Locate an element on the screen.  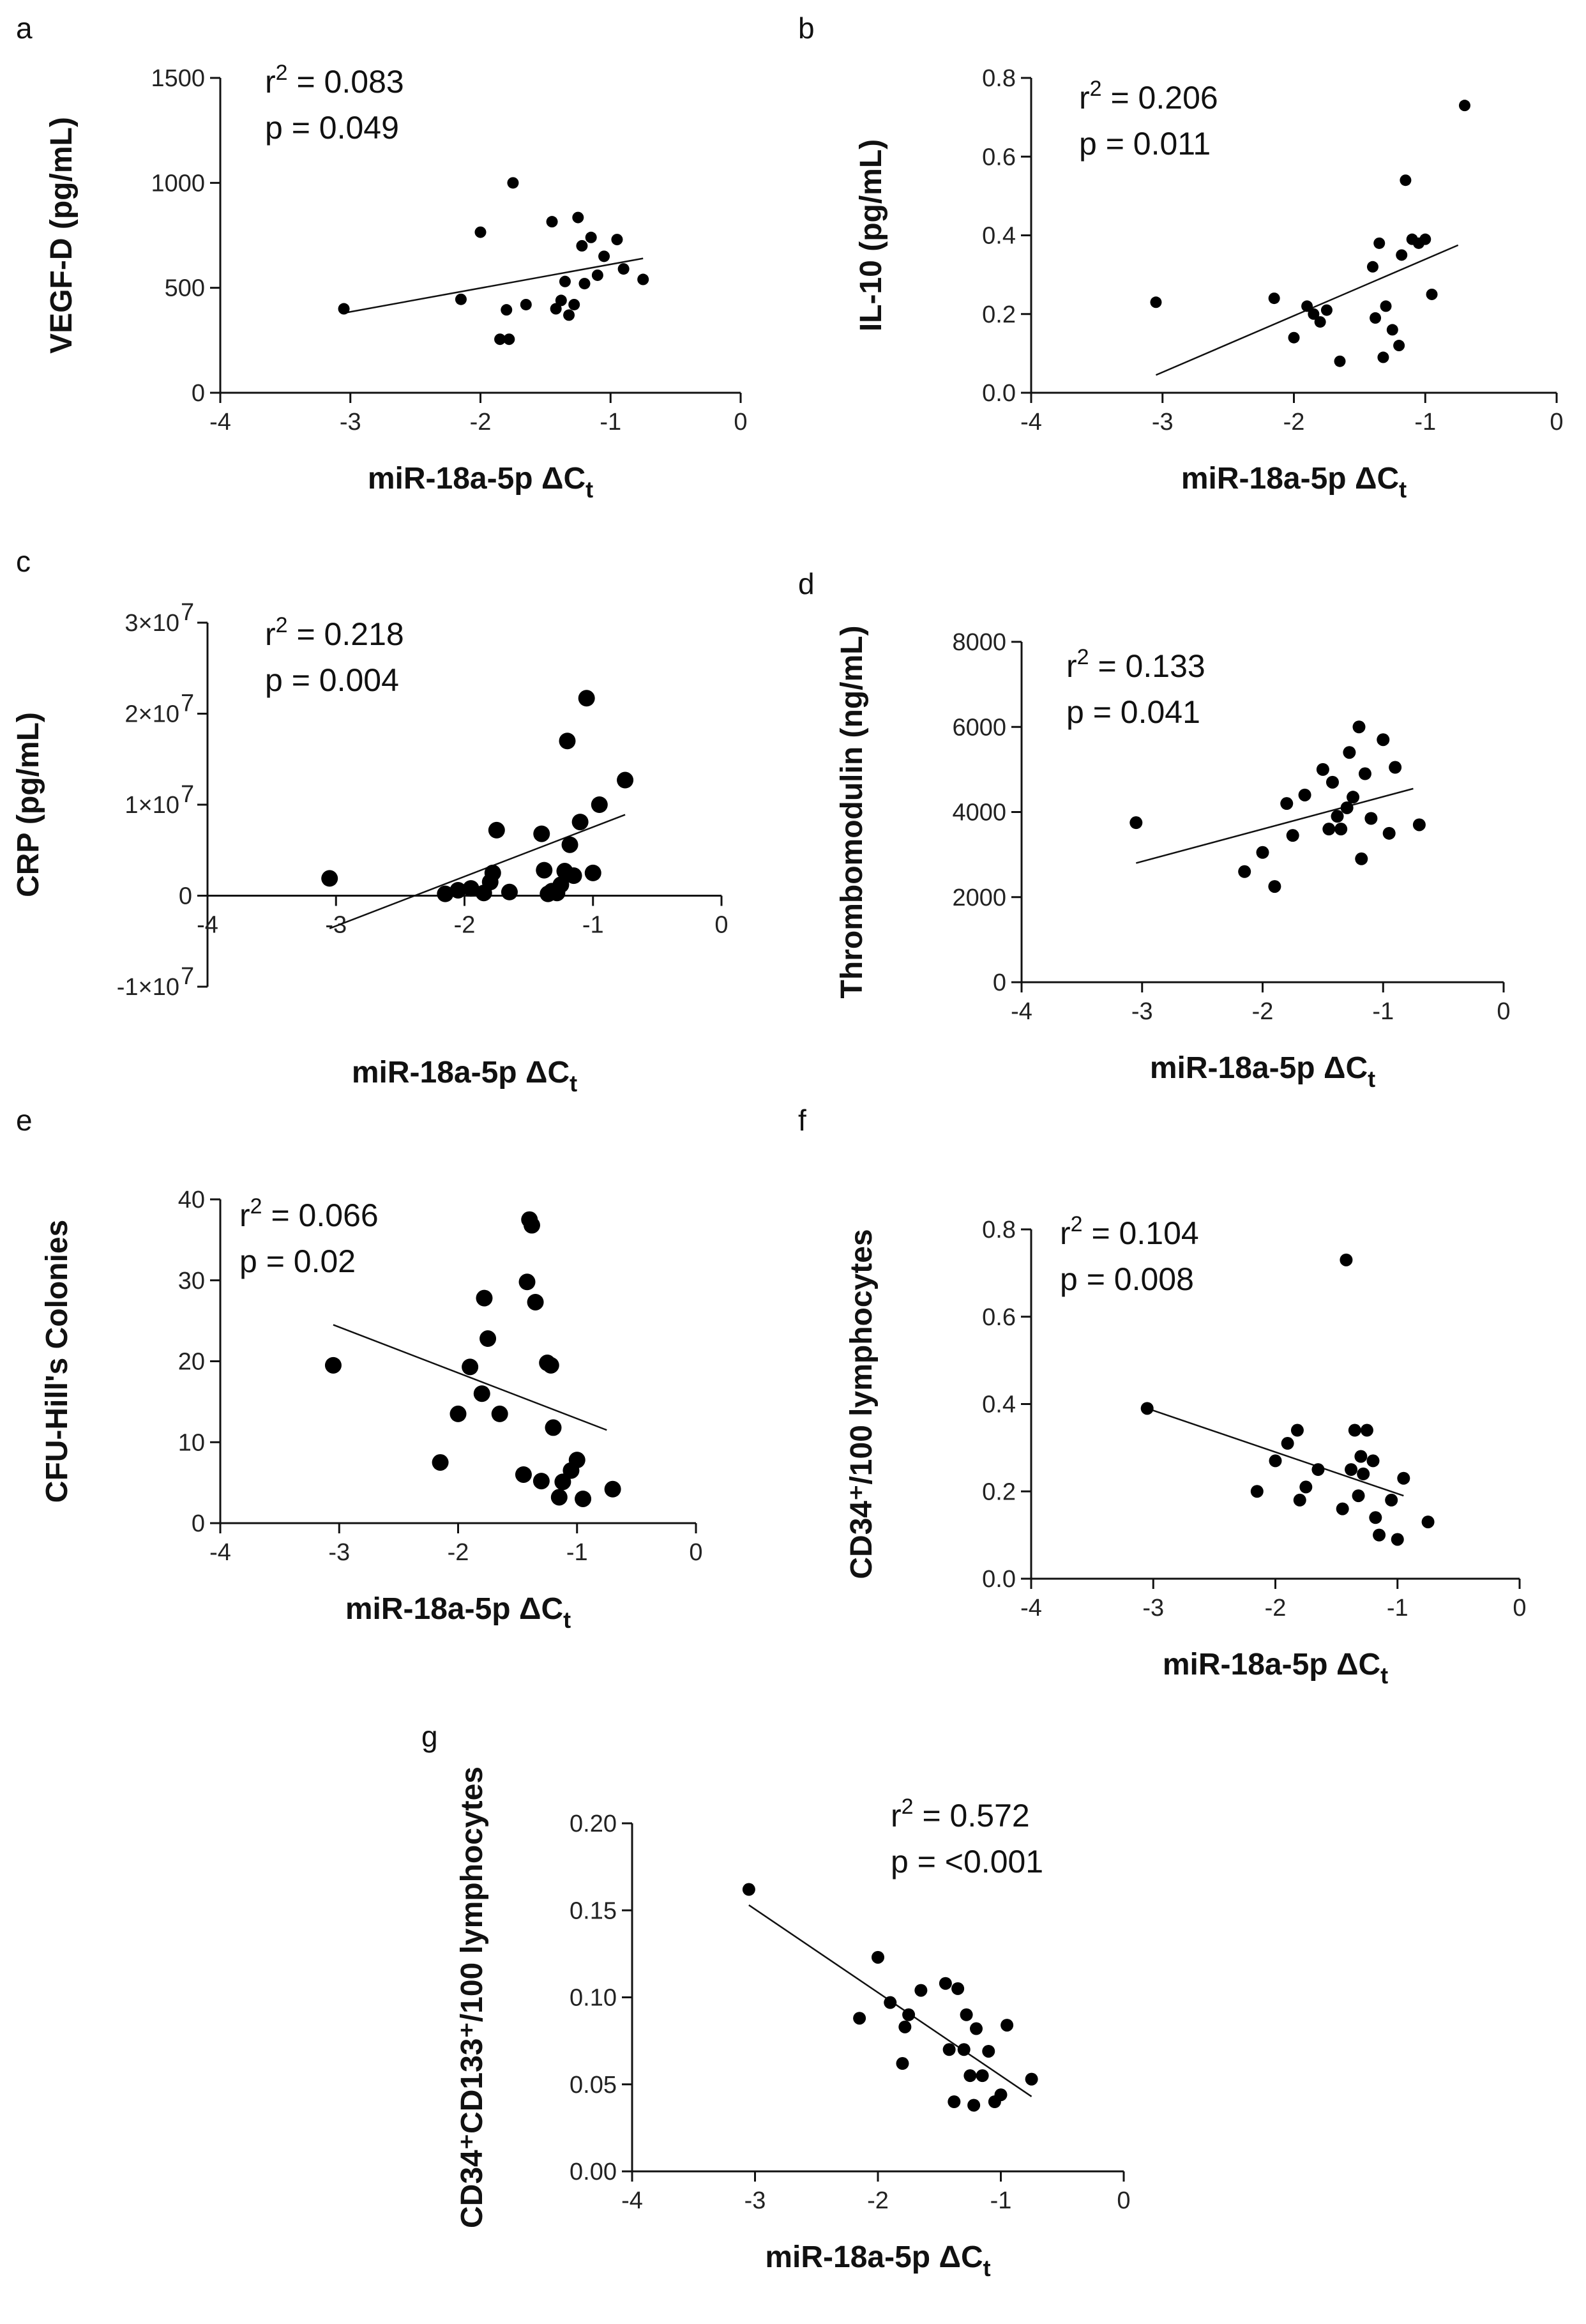
y-tick-label: -1×10 is located at coordinates (148, 987).